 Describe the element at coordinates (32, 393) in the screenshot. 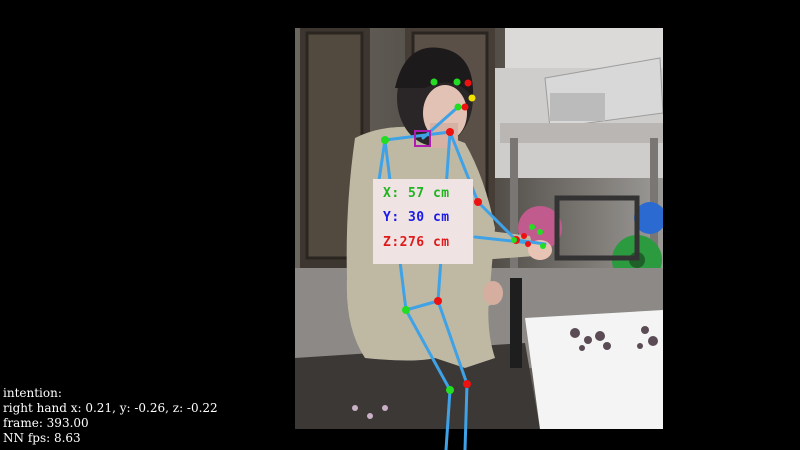

I see `intention-label: intention:` at that location.